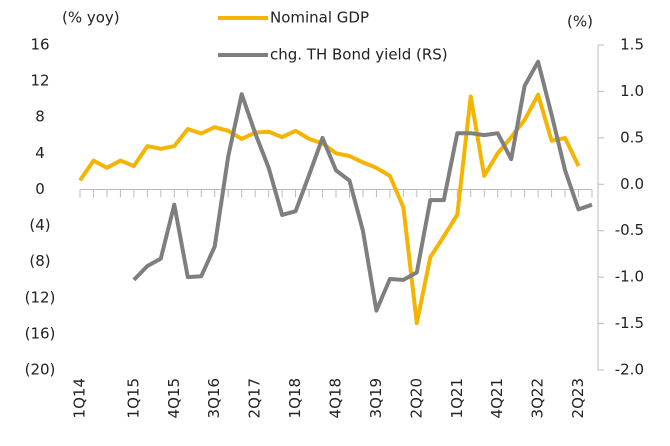  I want to click on y-tick-label: (12), so click(40, 297).